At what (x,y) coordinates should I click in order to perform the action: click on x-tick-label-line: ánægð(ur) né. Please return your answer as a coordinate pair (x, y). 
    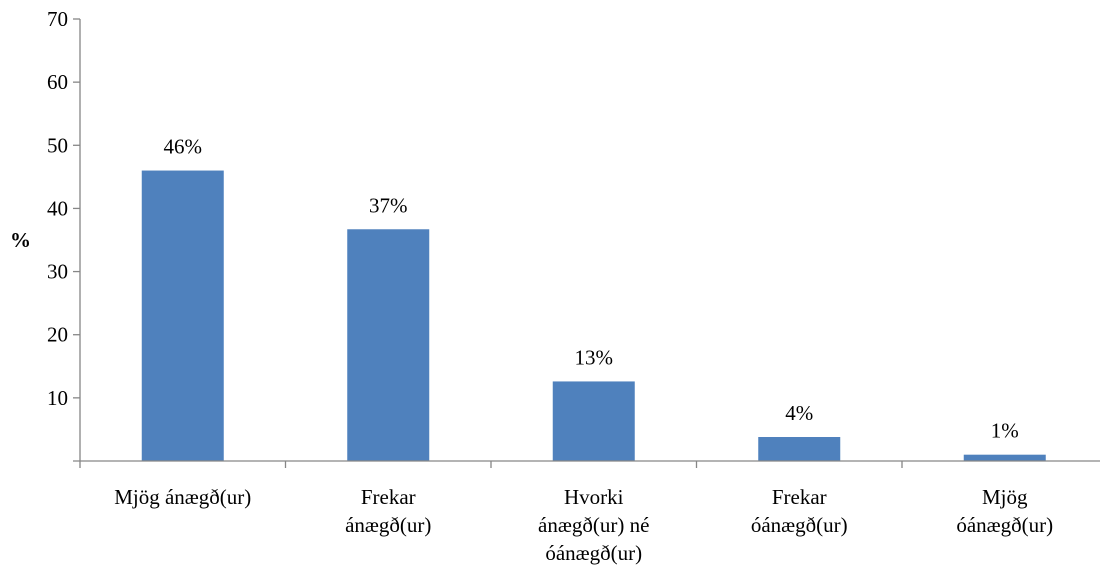
    Looking at the image, I should click on (593, 525).